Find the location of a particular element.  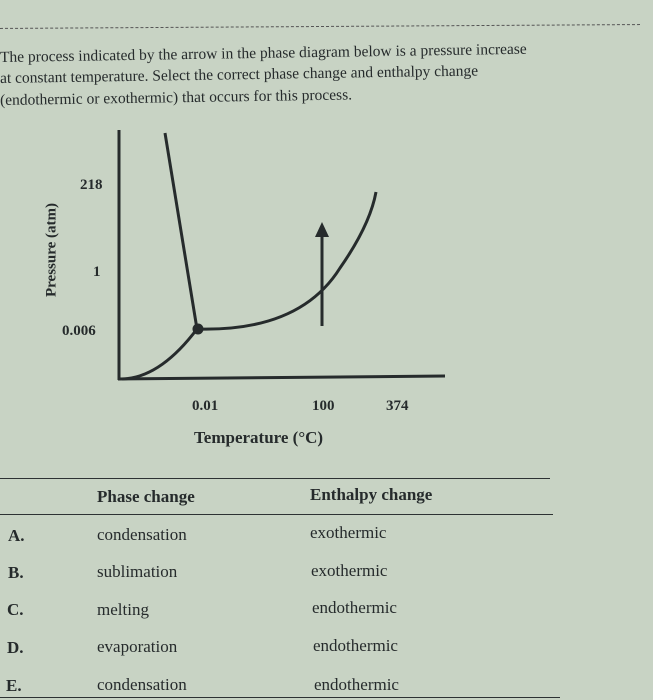

x-tick-label: 0.01 is located at coordinates (205, 406).